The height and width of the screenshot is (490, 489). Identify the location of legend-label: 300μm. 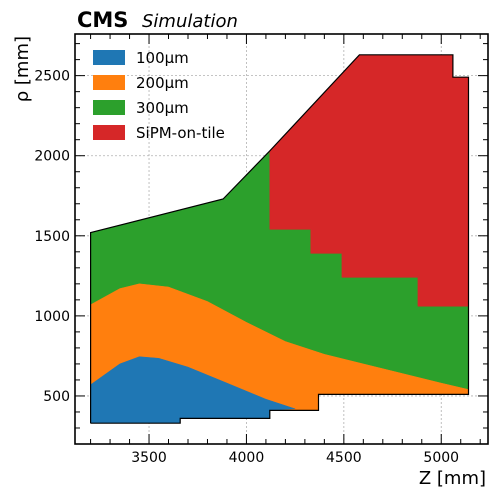
(162, 108).